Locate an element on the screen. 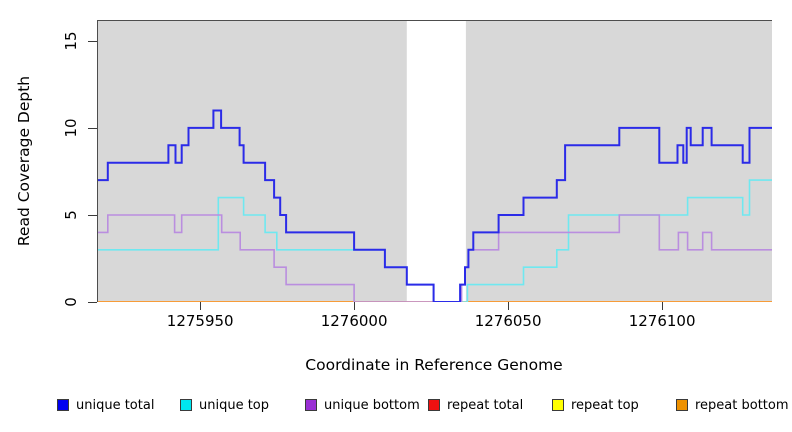 Image resolution: width=792 pixels, height=432 pixels. legend-item-repeat-total: repeat total is located at coordinates (475, 405).